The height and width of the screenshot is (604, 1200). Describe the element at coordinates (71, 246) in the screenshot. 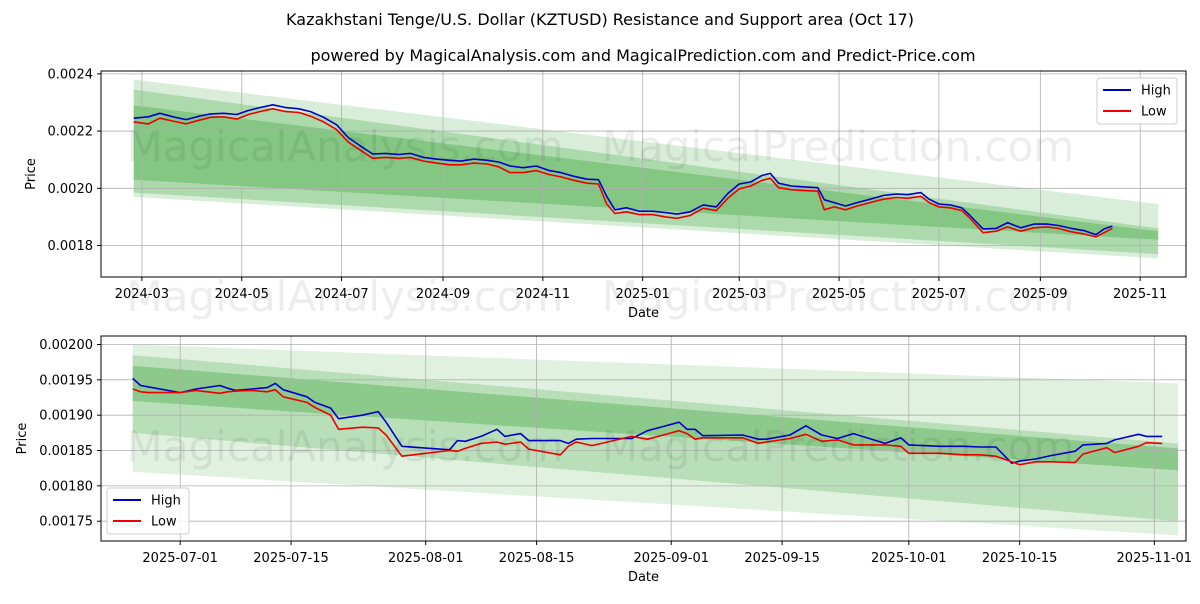

I see `y-tick-label: 0.0018` at that location.